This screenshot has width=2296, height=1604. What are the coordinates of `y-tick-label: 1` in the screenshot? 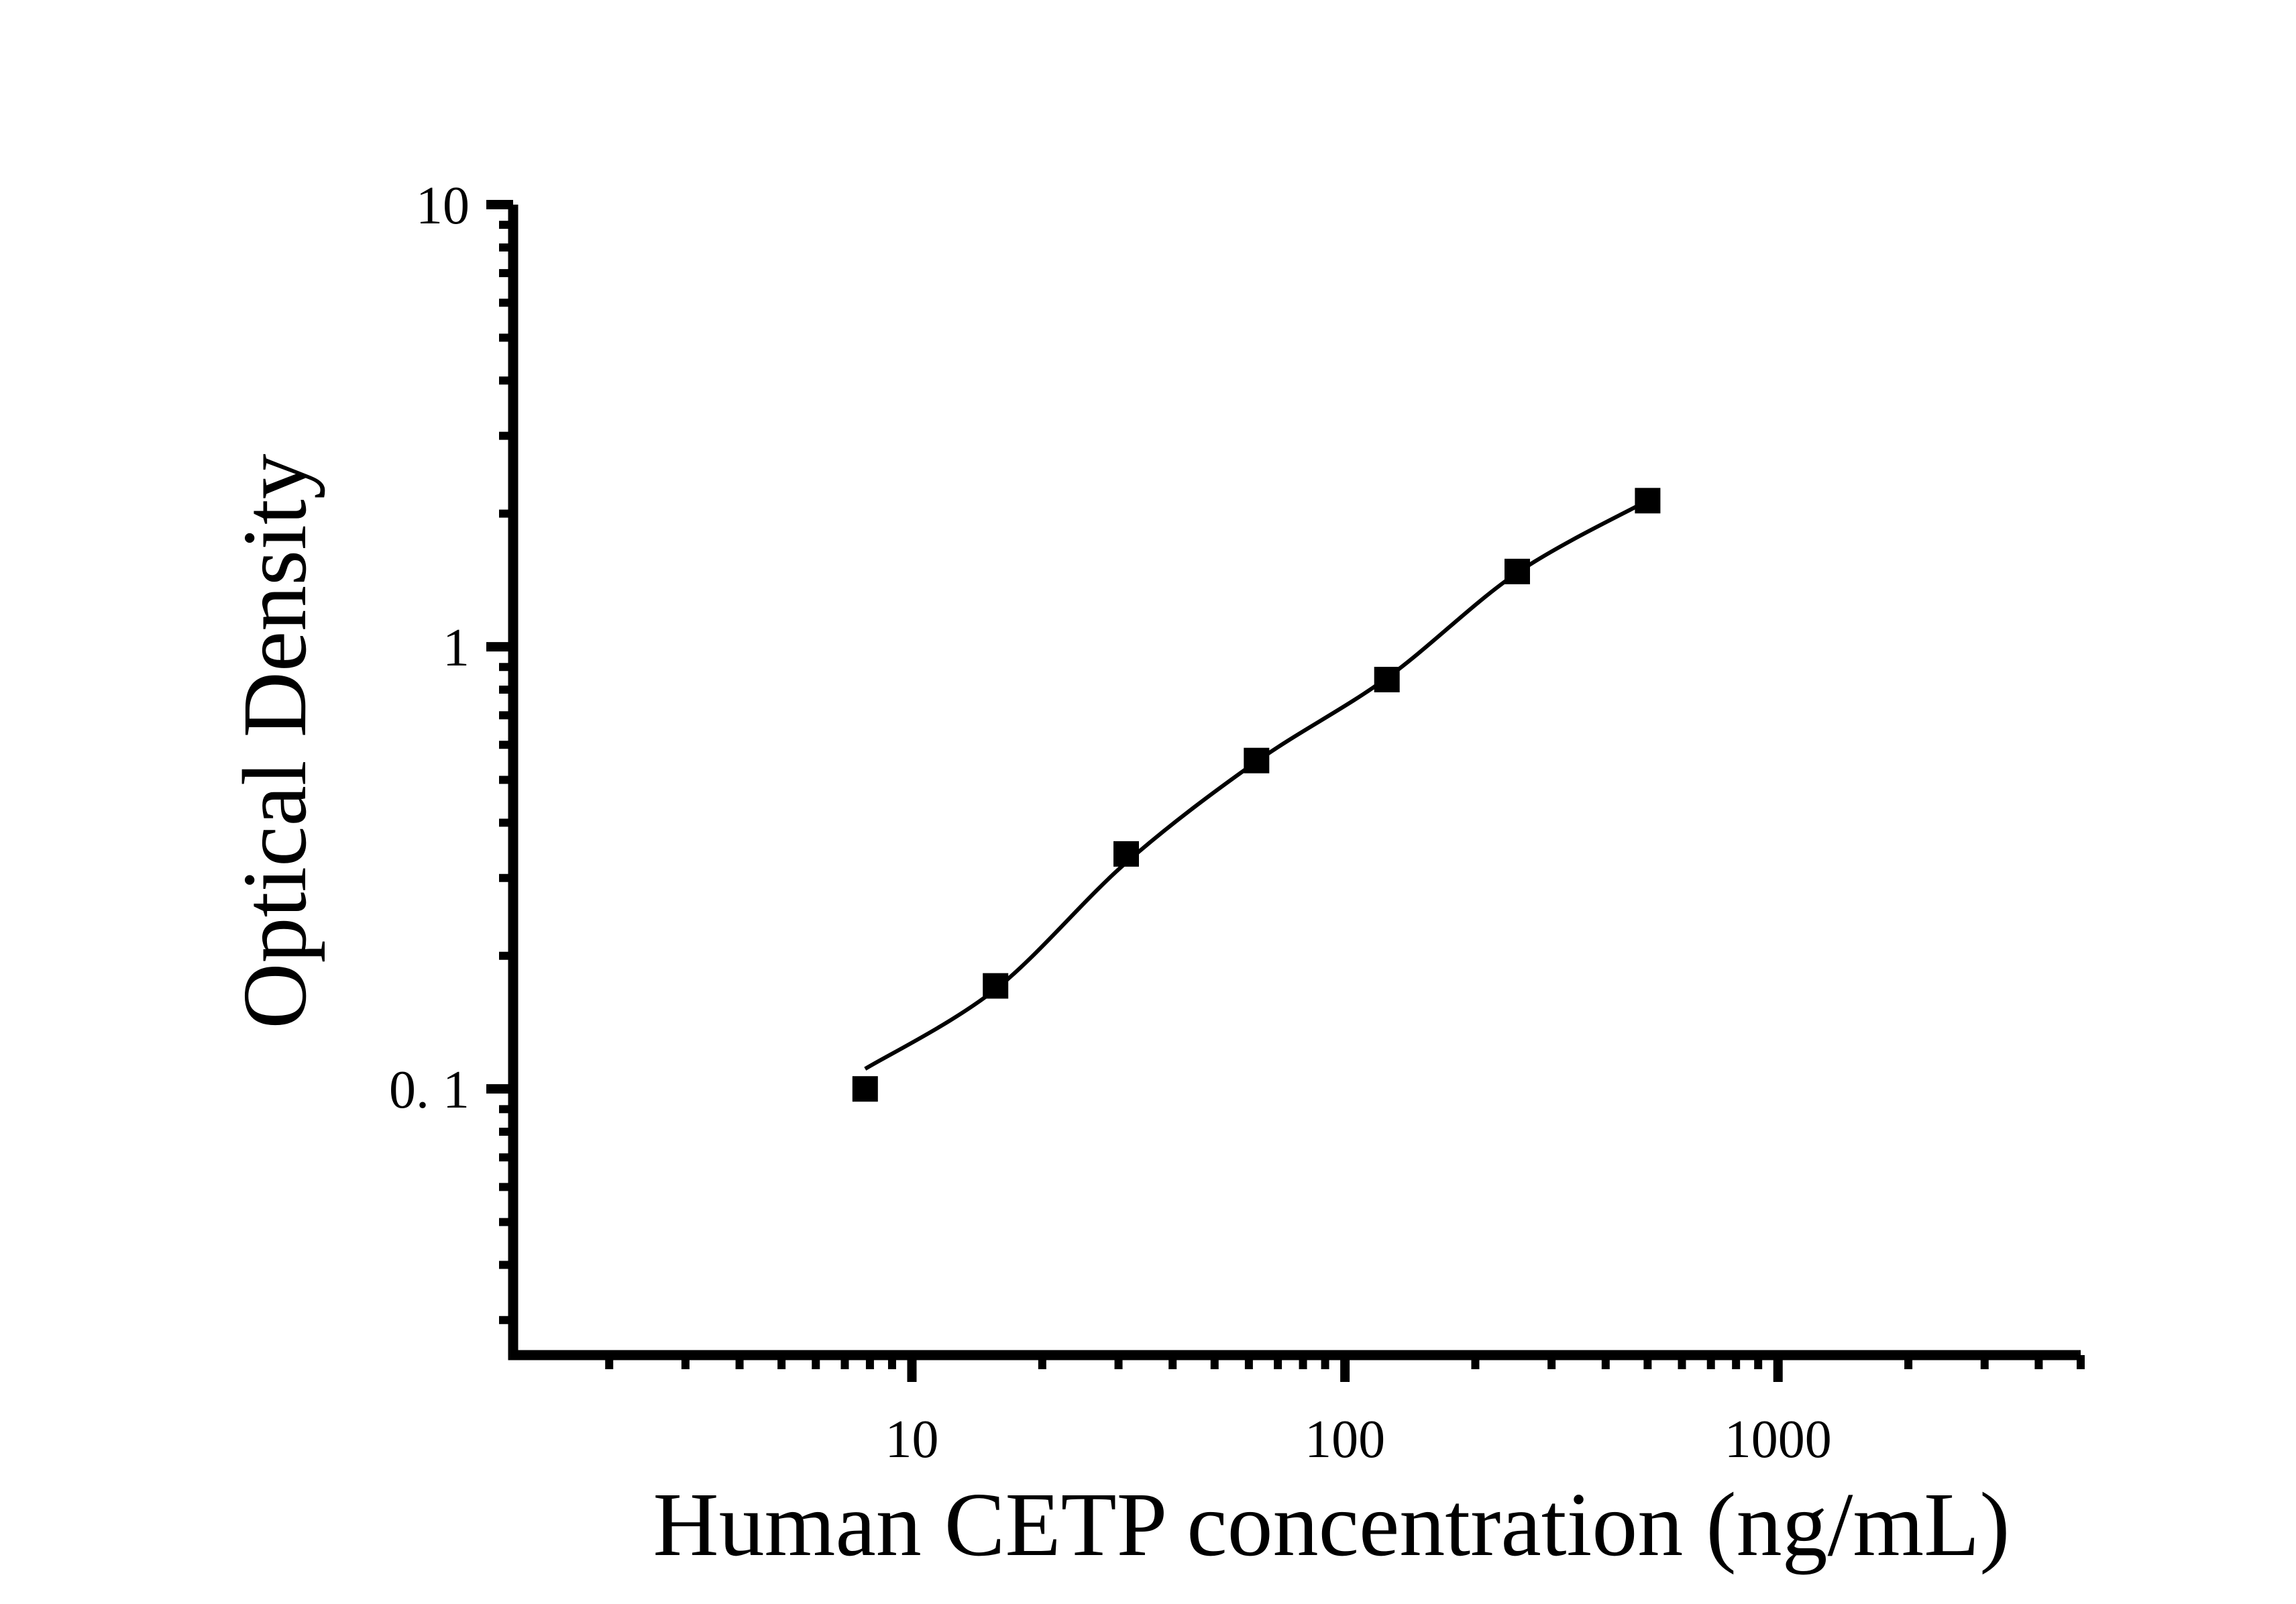 It's located at (457, 648).